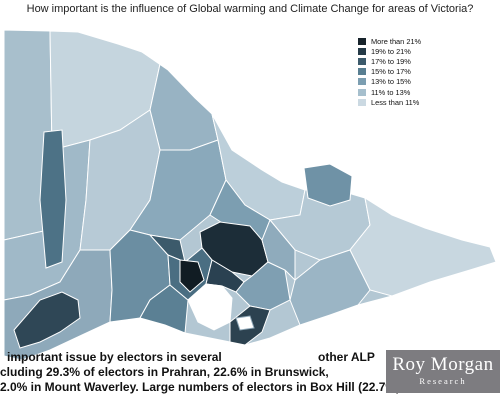 The image size is (500, 411). What do you see at coordinates (391, 82) in the screenshot?
I see `legend-label: 13% to 15%` at bounding box center [391, 82].